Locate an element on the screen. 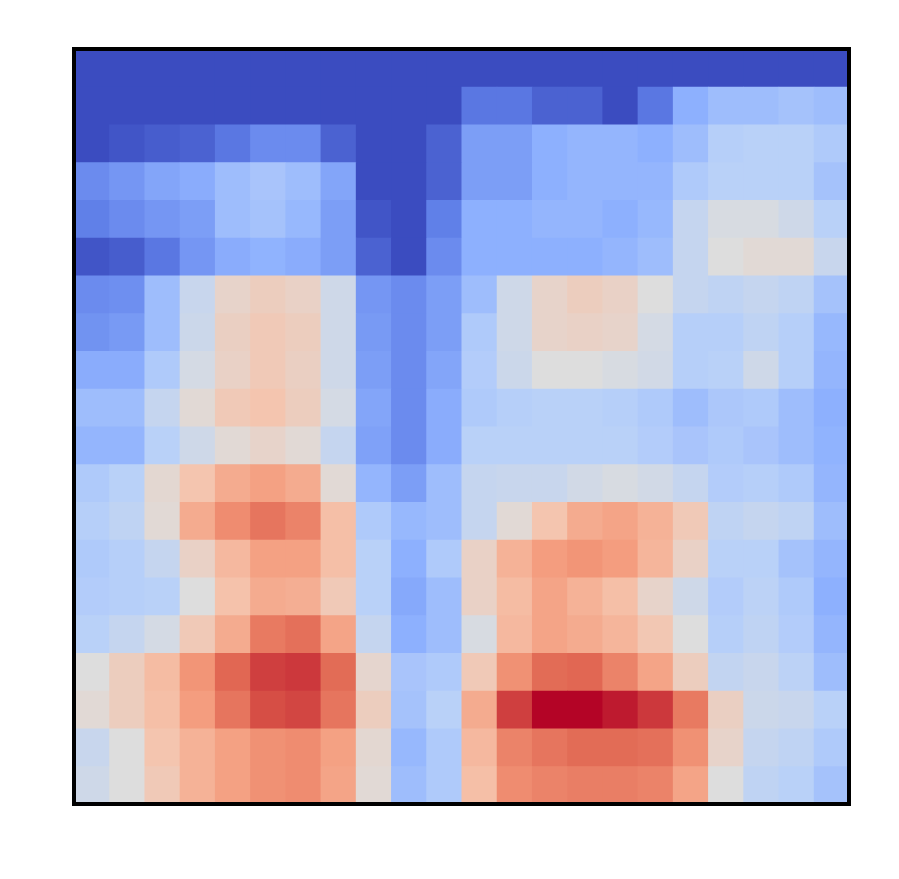 This screenshot has width=899, height=879. heatmap-cell-r15-c9 is located at coordinates (409, 634).